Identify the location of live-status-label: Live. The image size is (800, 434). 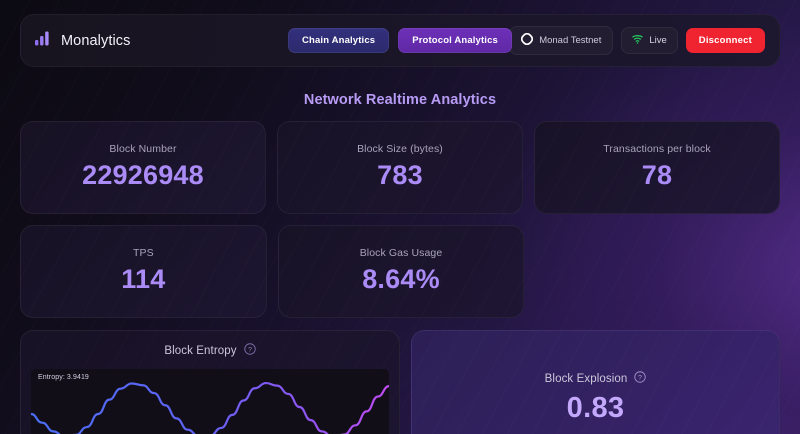
(658, 40).